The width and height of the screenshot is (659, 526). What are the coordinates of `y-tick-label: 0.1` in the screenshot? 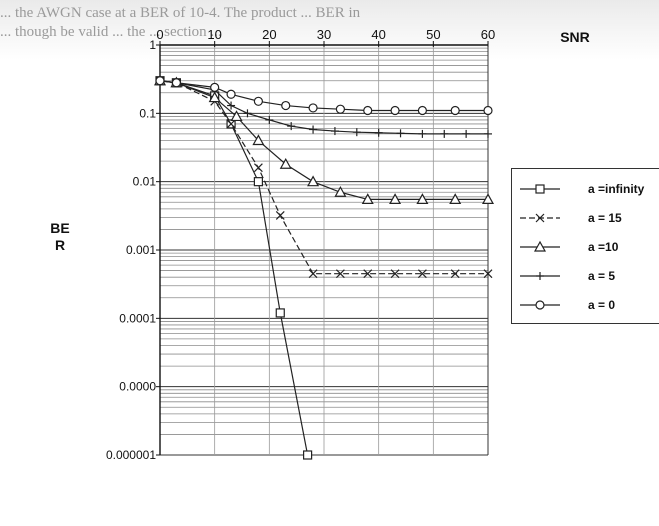 It's located at (147, 113).